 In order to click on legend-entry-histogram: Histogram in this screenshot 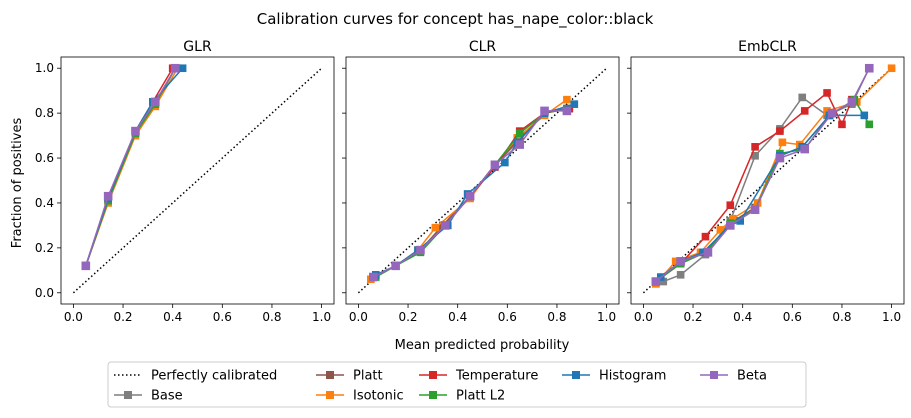, I will do `click(614, 376)`.